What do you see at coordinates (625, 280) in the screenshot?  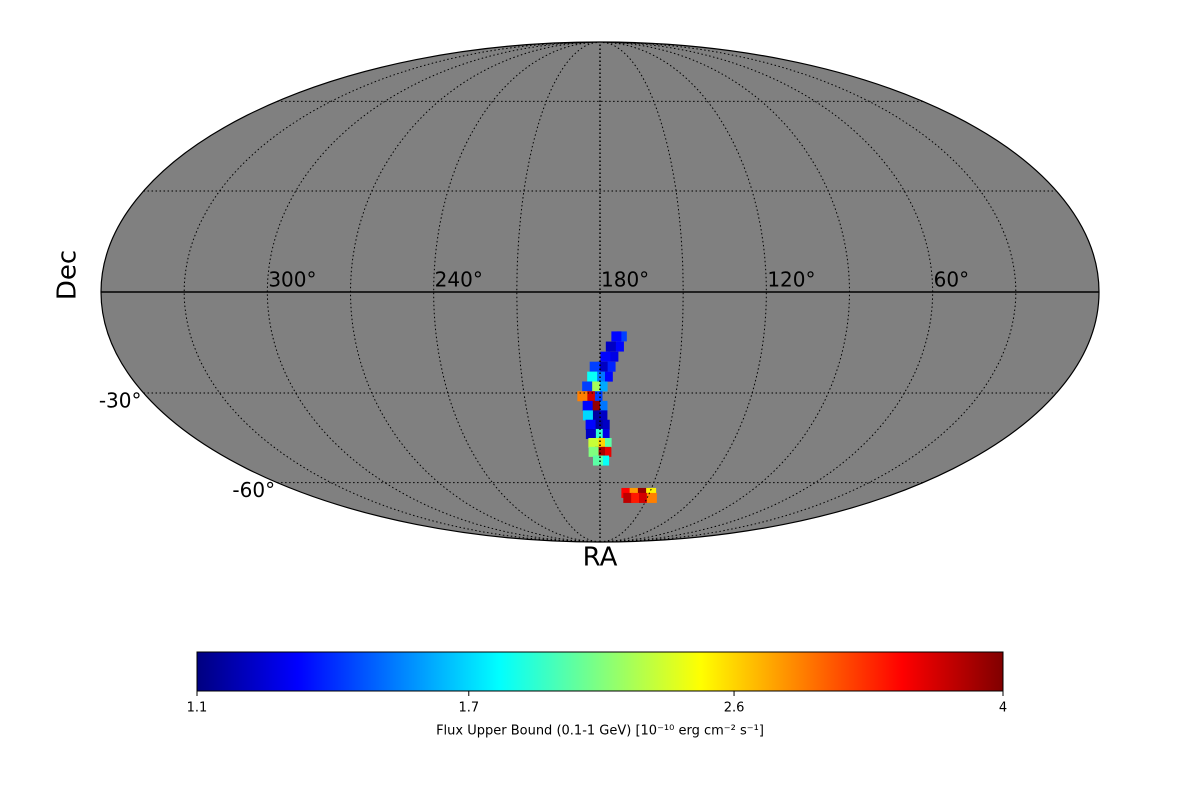 I see `ra-tick-label: 180°` at bounding box center [625, 280].